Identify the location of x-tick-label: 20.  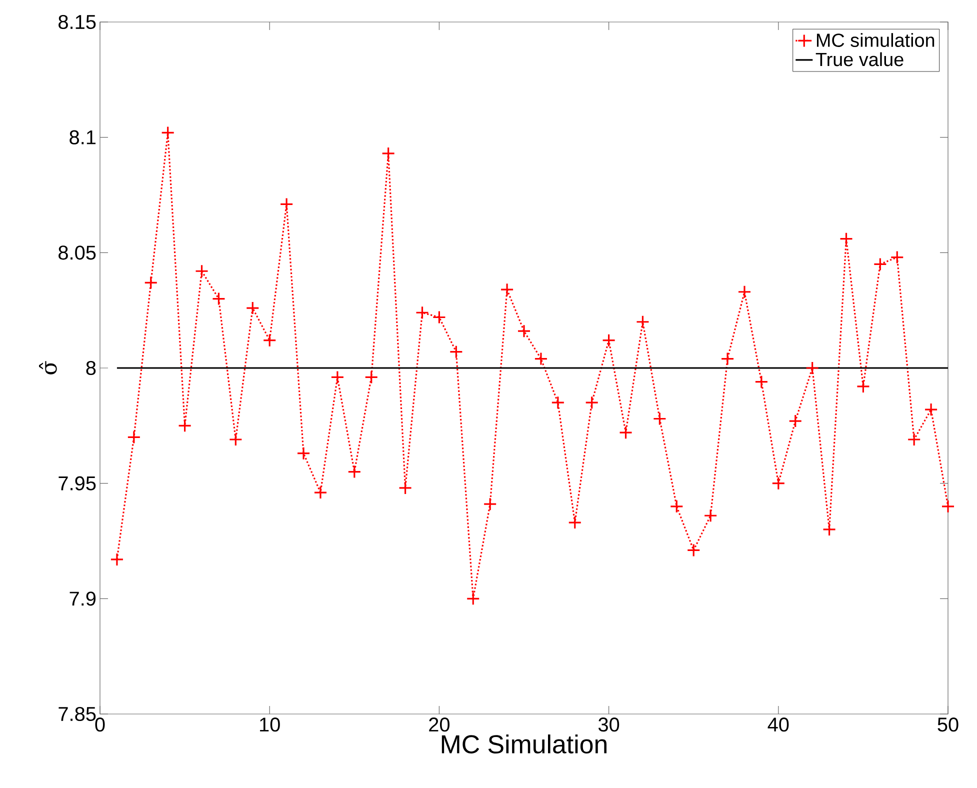
(439, 725).